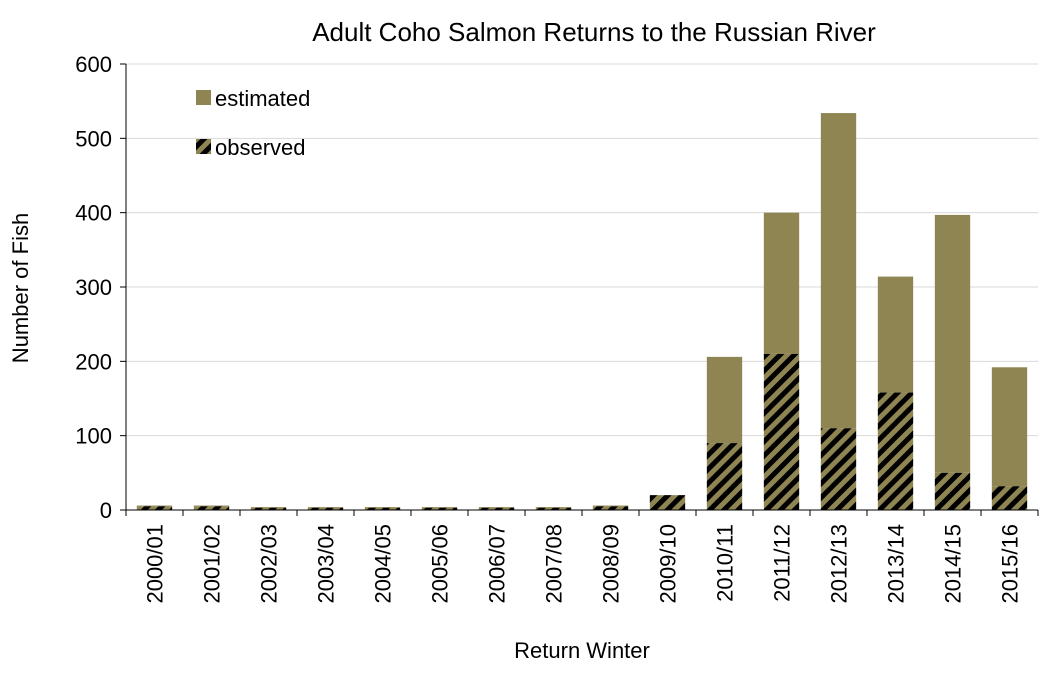 The width and height of the screenshot is (1048, 676). I want to click on y-tick-label: 300, so click(93, 287).